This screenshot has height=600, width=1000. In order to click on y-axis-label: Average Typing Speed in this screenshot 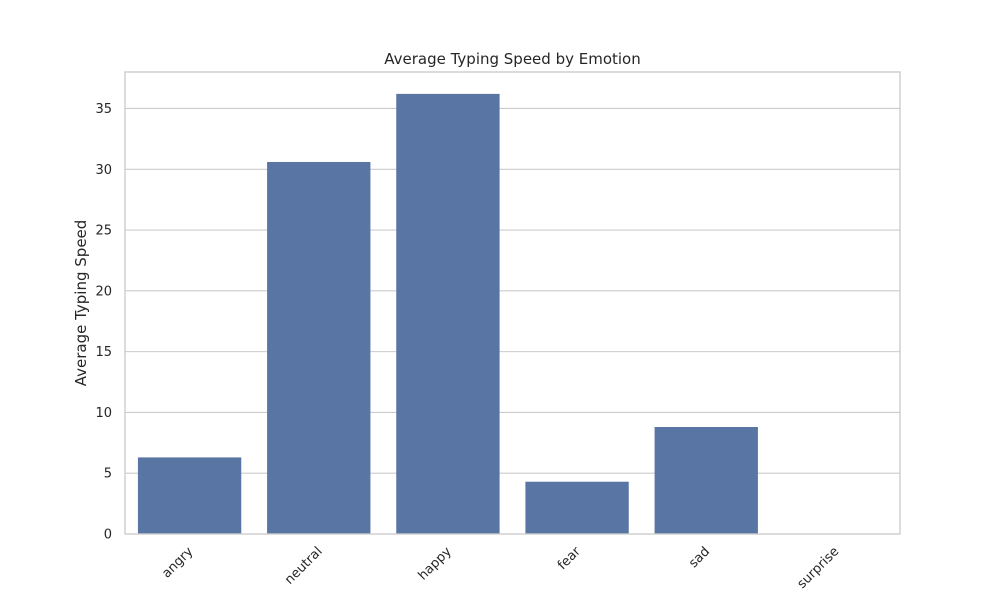, I will do `click(81, 303)`.